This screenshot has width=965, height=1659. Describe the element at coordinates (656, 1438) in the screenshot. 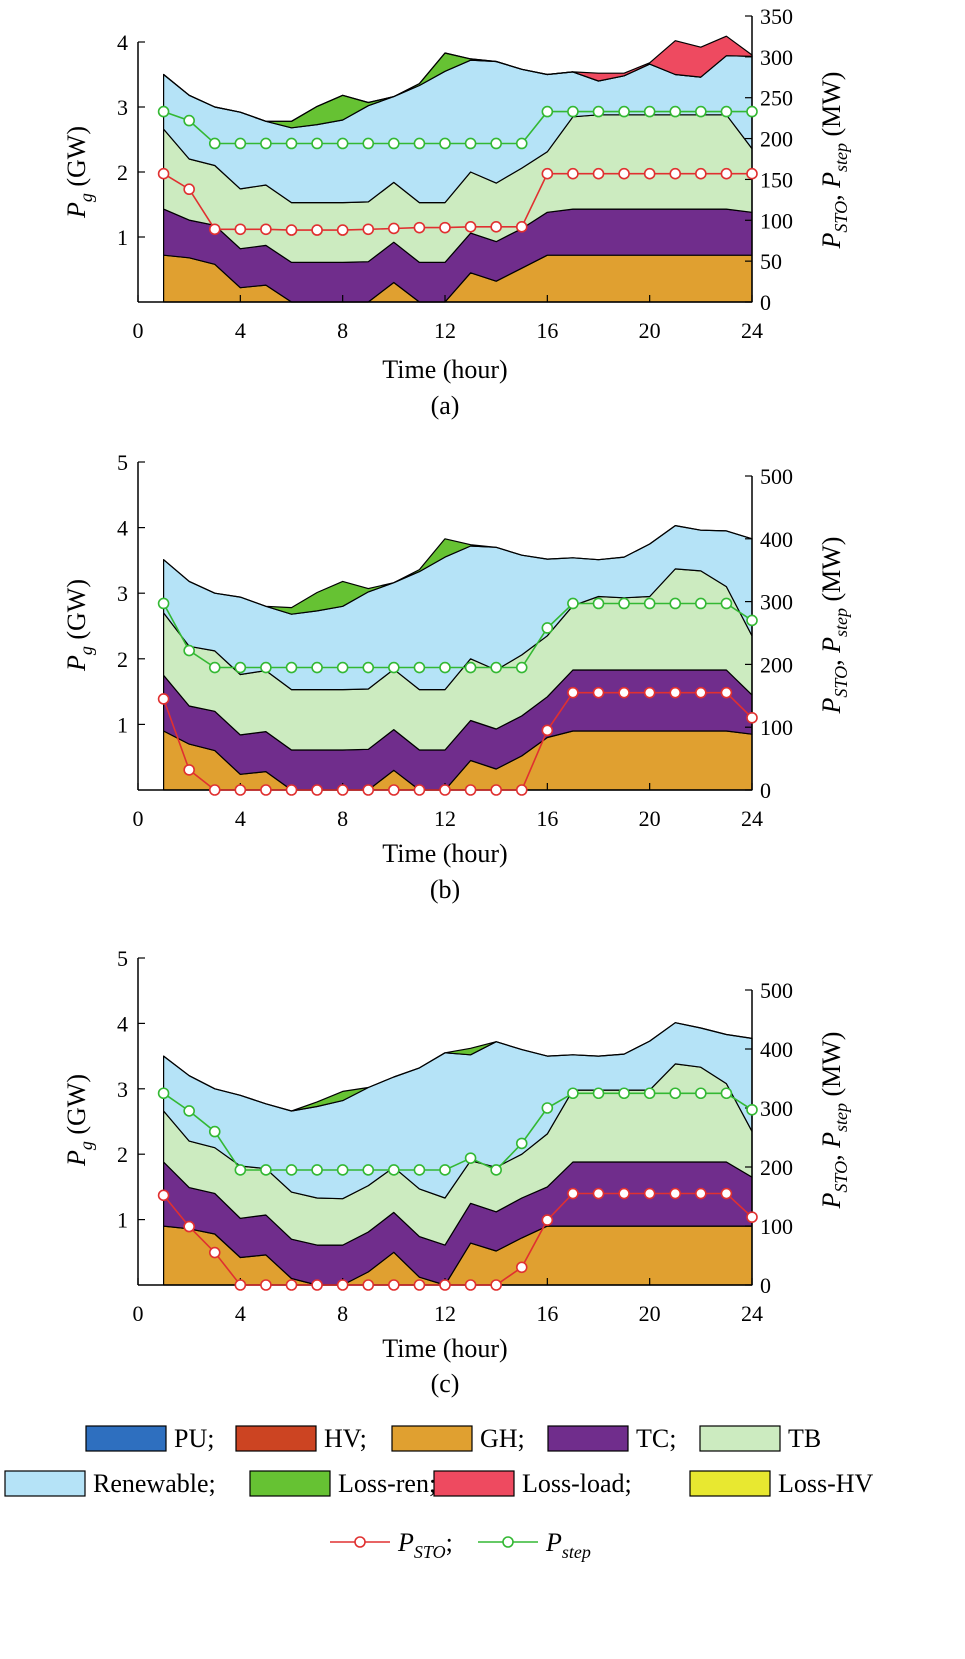

I see `legend-label-tc: TC;` at that location.